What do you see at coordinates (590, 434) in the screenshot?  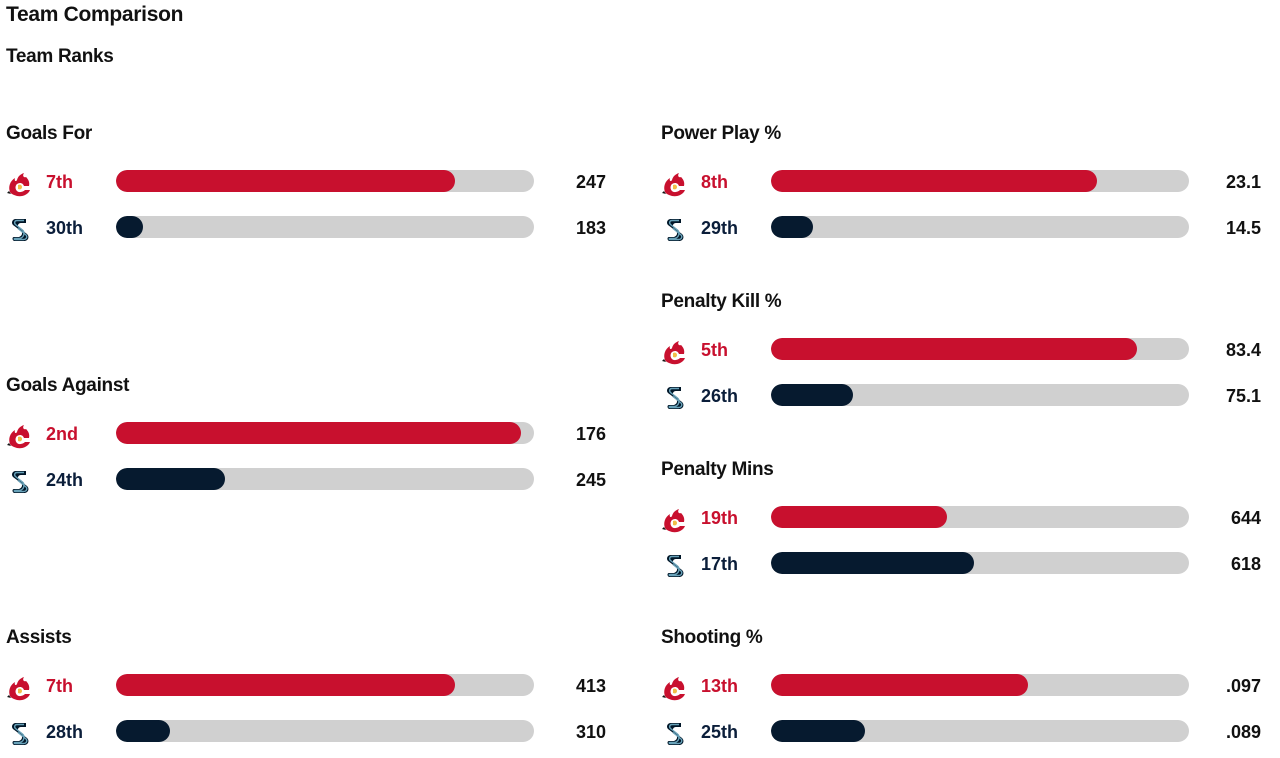 I see `stat-value: 176` at bounding box center [590, 434].